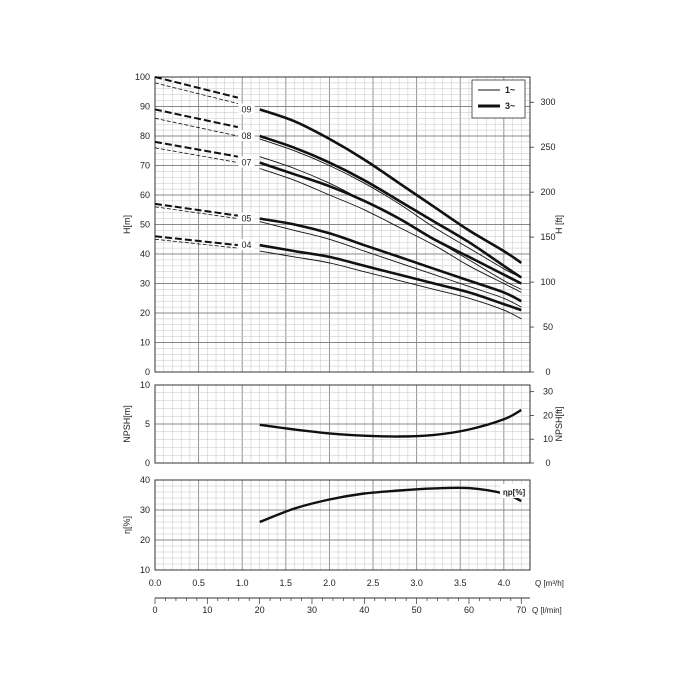 The image size is (700, 700). I want to click on curve-label-07: 07, so click(247, 163).